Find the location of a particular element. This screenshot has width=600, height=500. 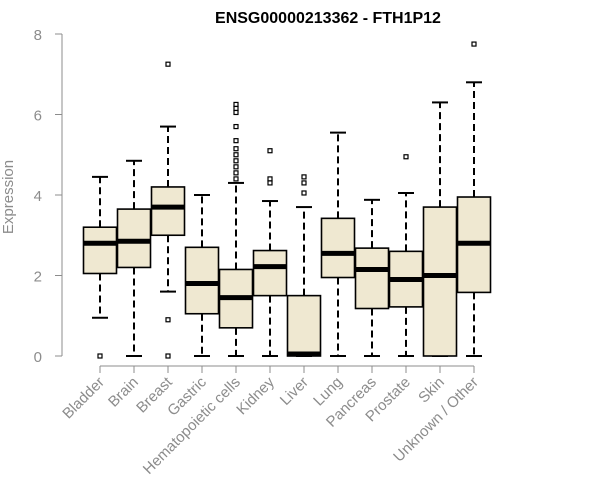

box-pancreas is located at coordinates (372, 277).